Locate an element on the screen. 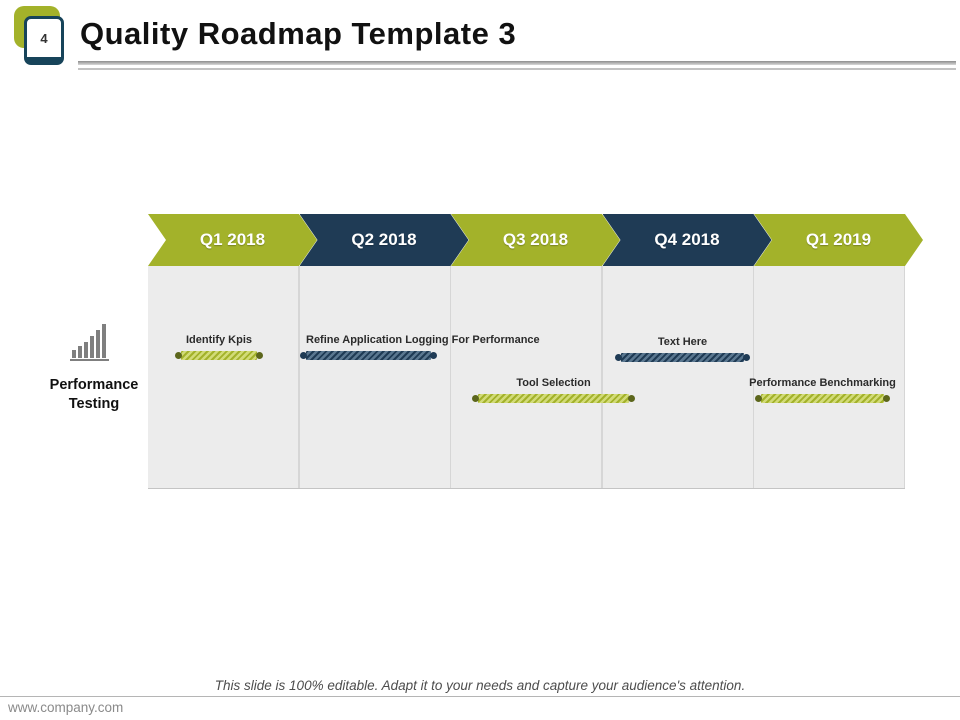  task-label: Identify Kpis is located at coordinates (219, 340).